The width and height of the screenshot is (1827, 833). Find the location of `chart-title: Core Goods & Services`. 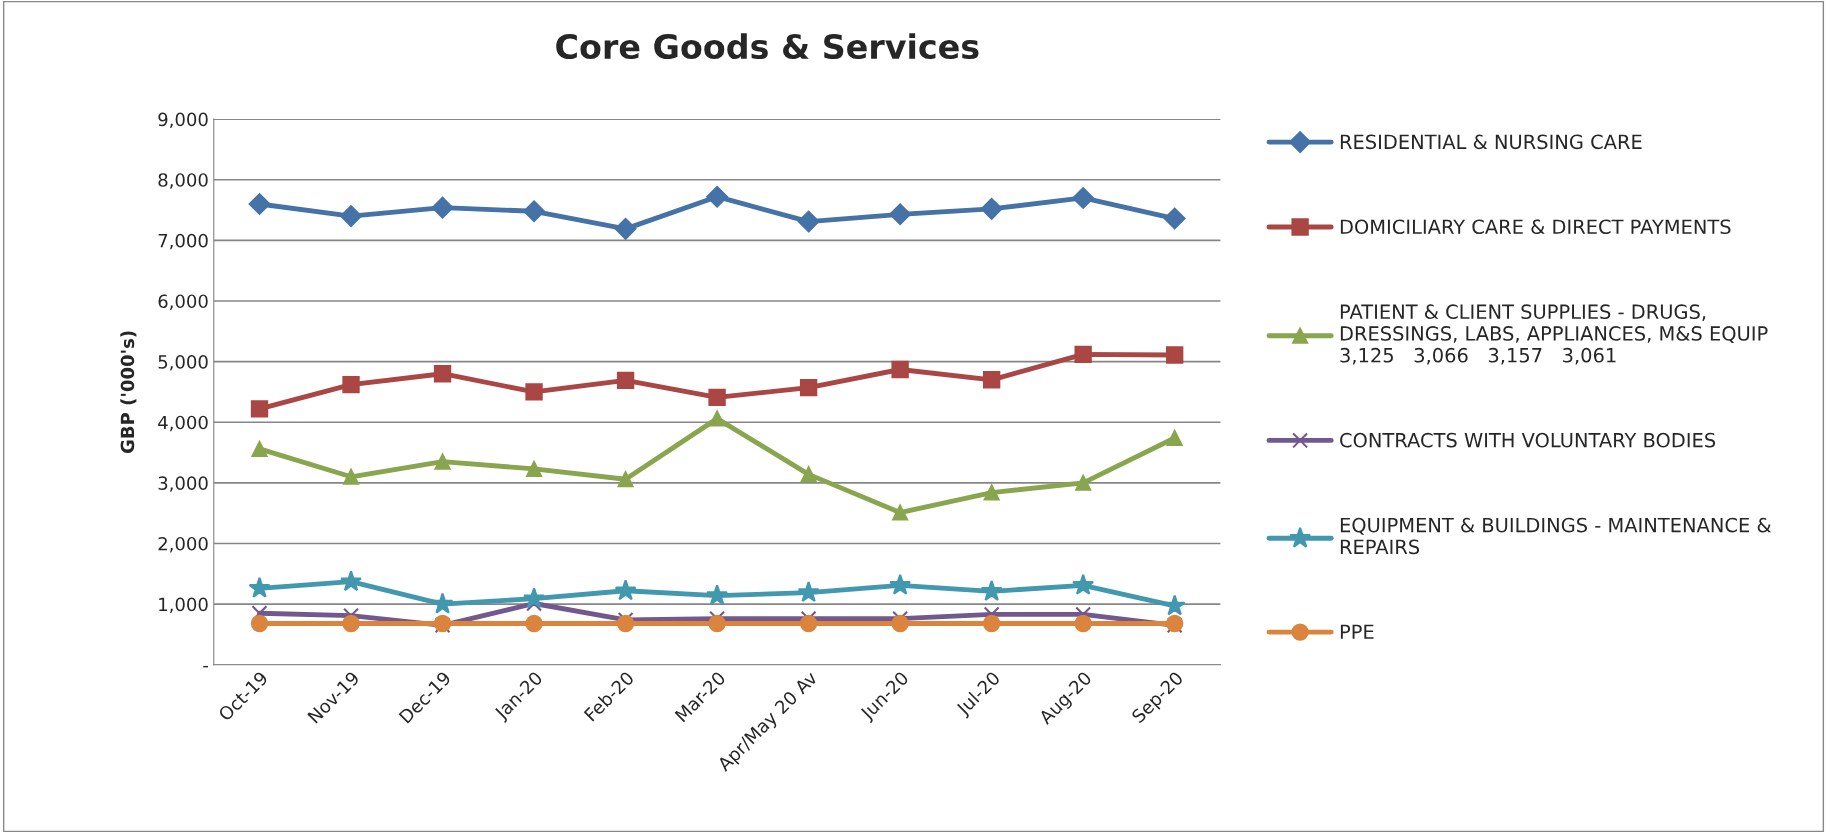

chart-title: Core Goods & Services is located at coordinates (767, 46).